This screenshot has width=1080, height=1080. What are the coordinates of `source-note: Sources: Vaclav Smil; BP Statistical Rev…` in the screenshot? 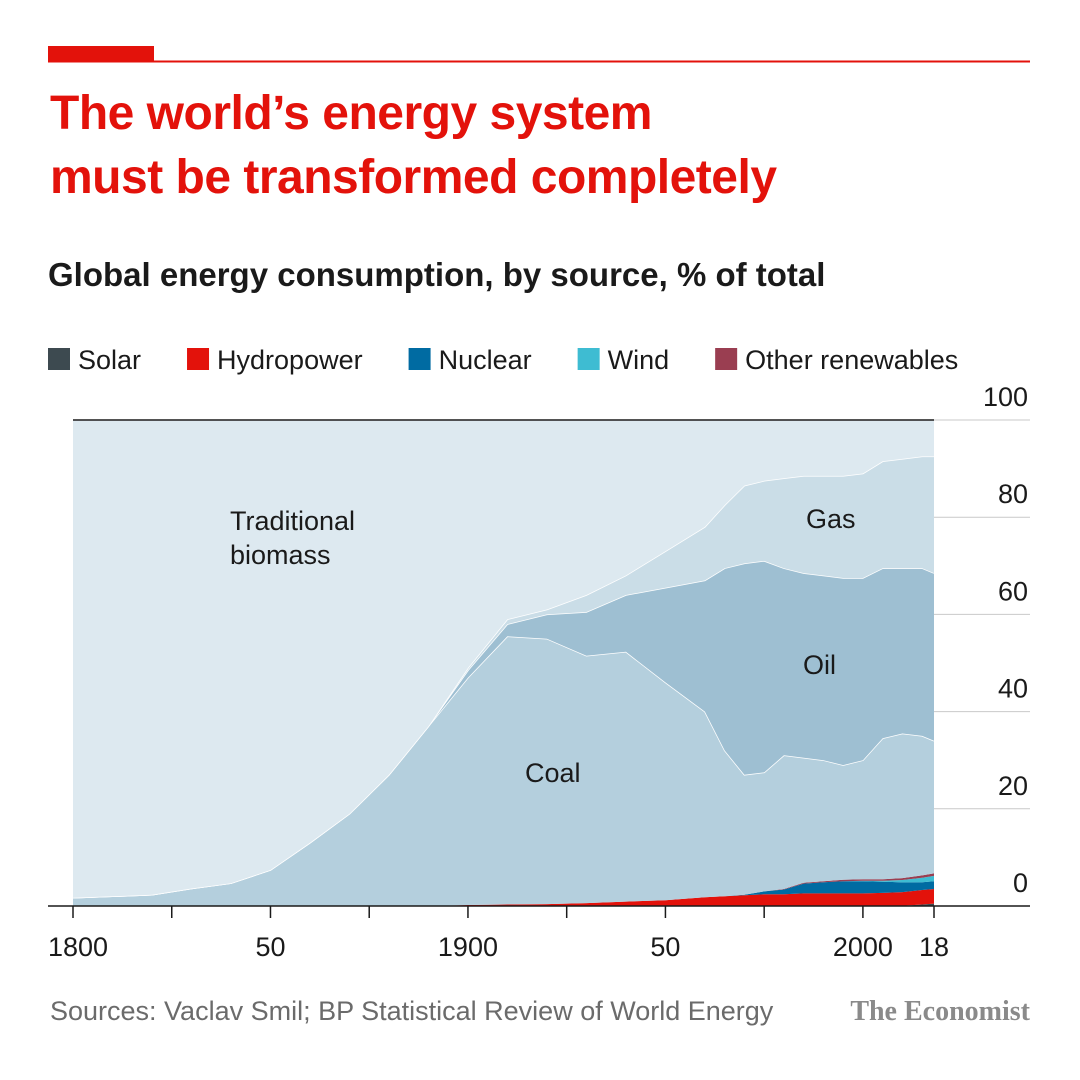 It's located at (412, 1011).